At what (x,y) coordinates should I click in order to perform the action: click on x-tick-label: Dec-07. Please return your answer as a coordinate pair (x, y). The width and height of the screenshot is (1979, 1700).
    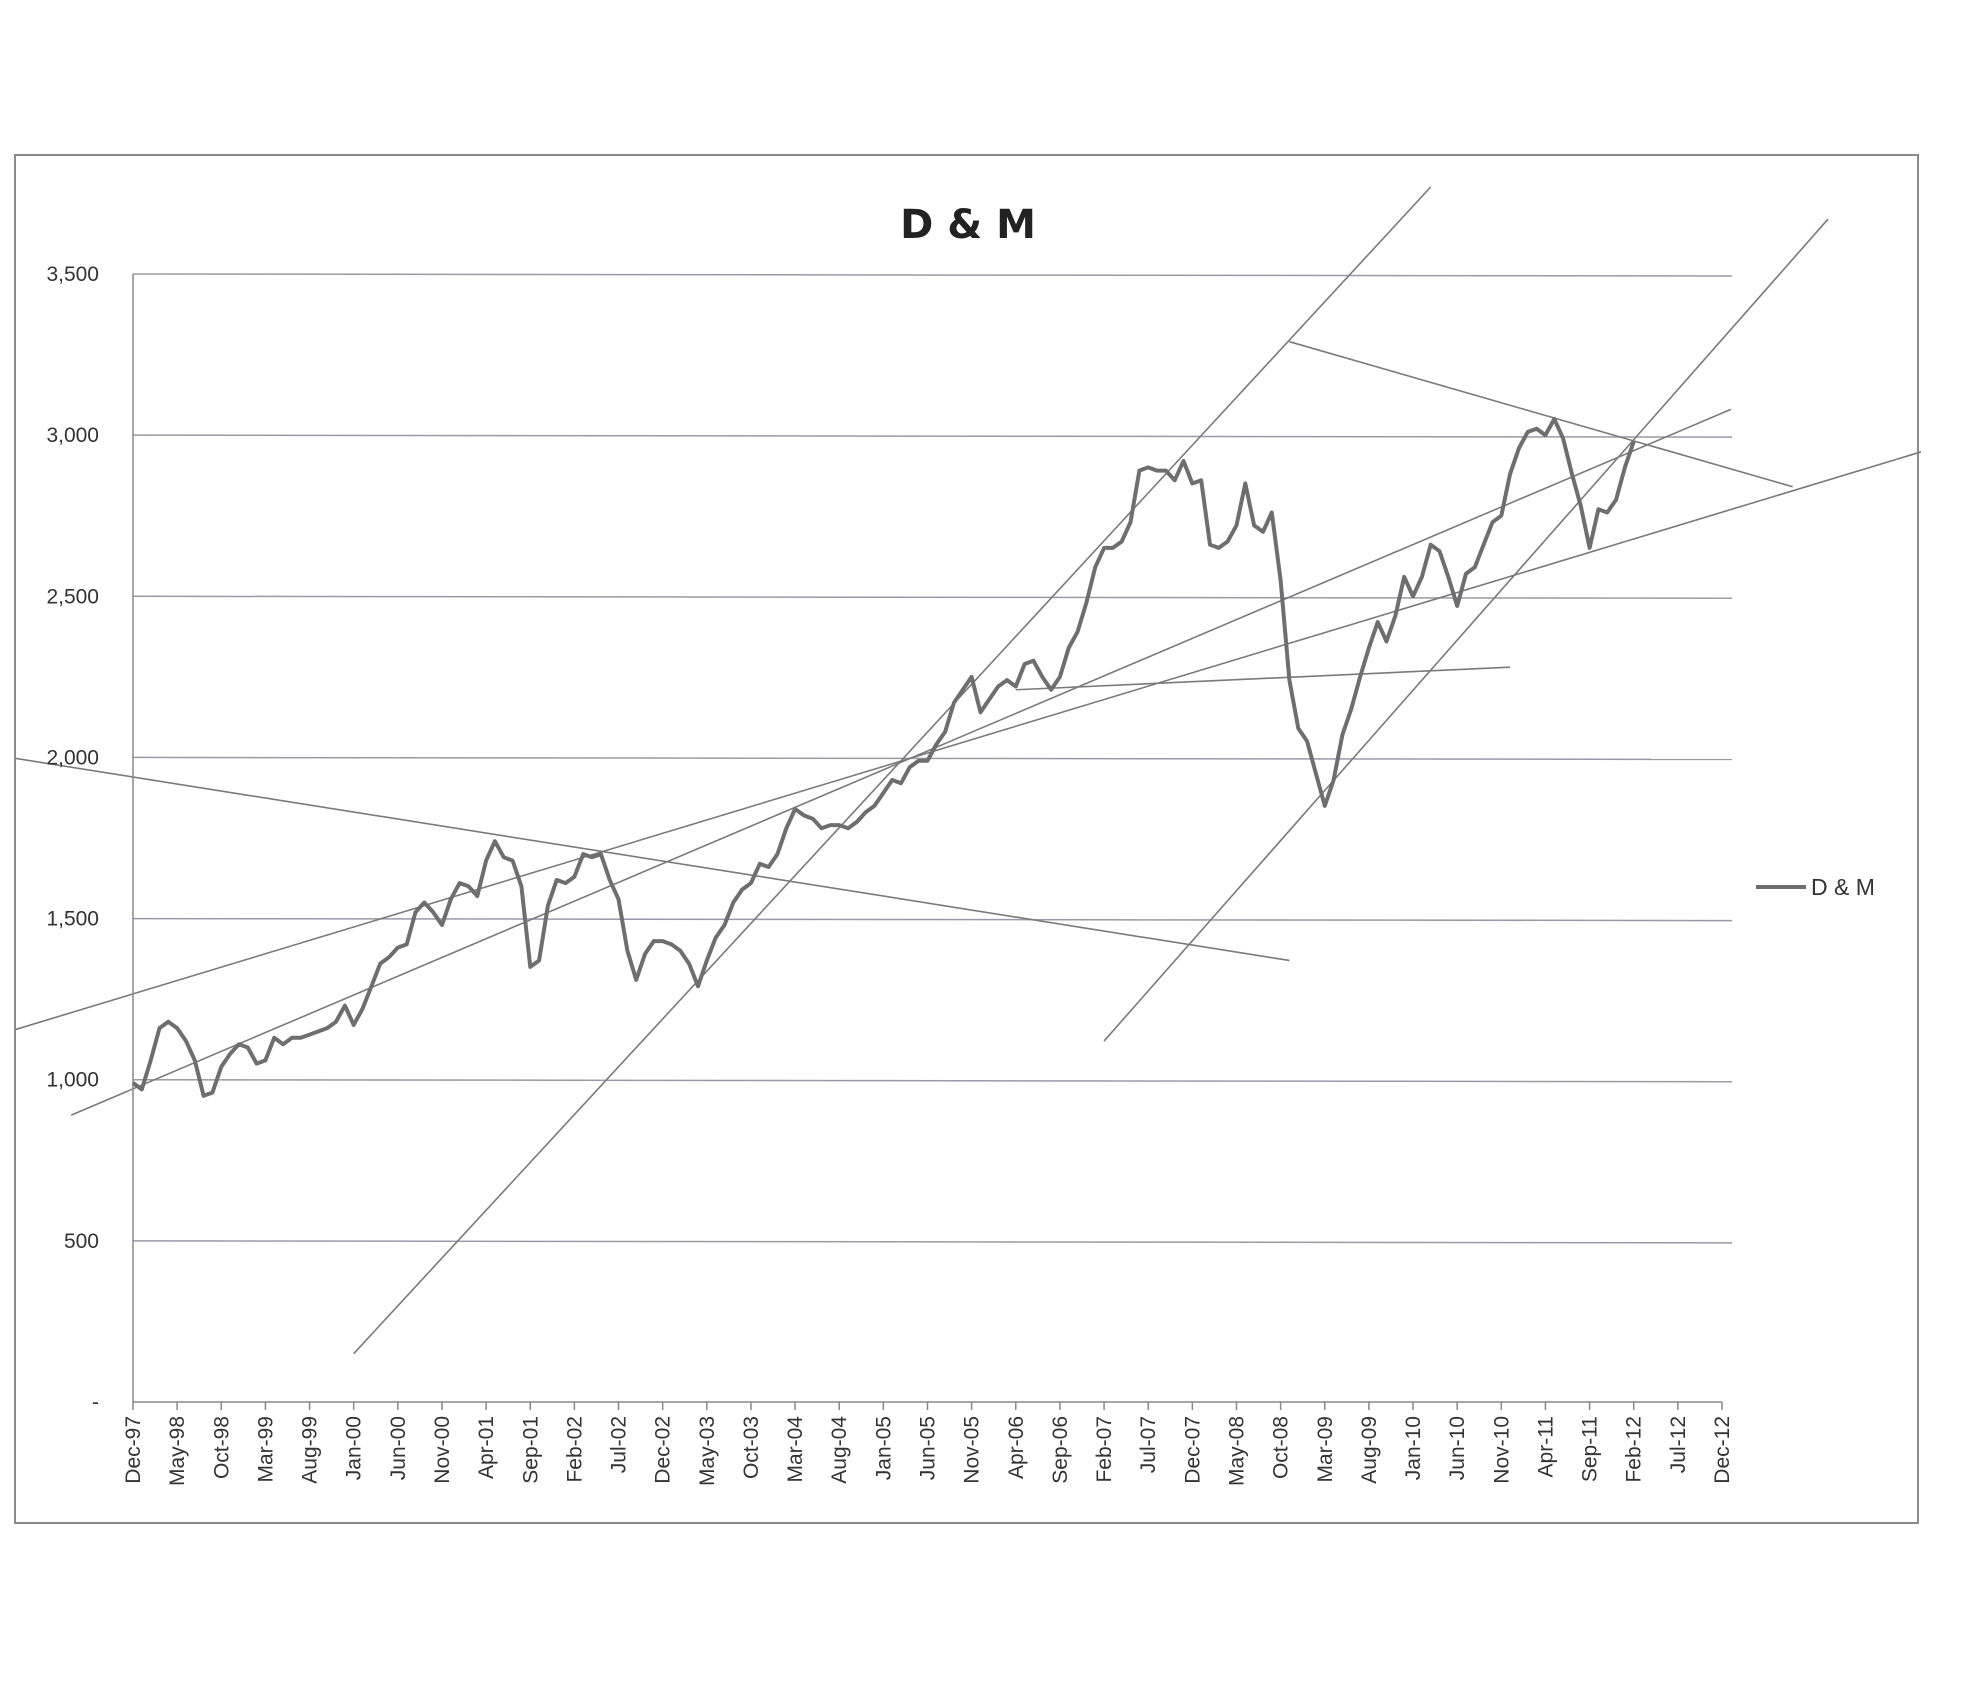
    Looking at the image, I should click on (1192, 1450).